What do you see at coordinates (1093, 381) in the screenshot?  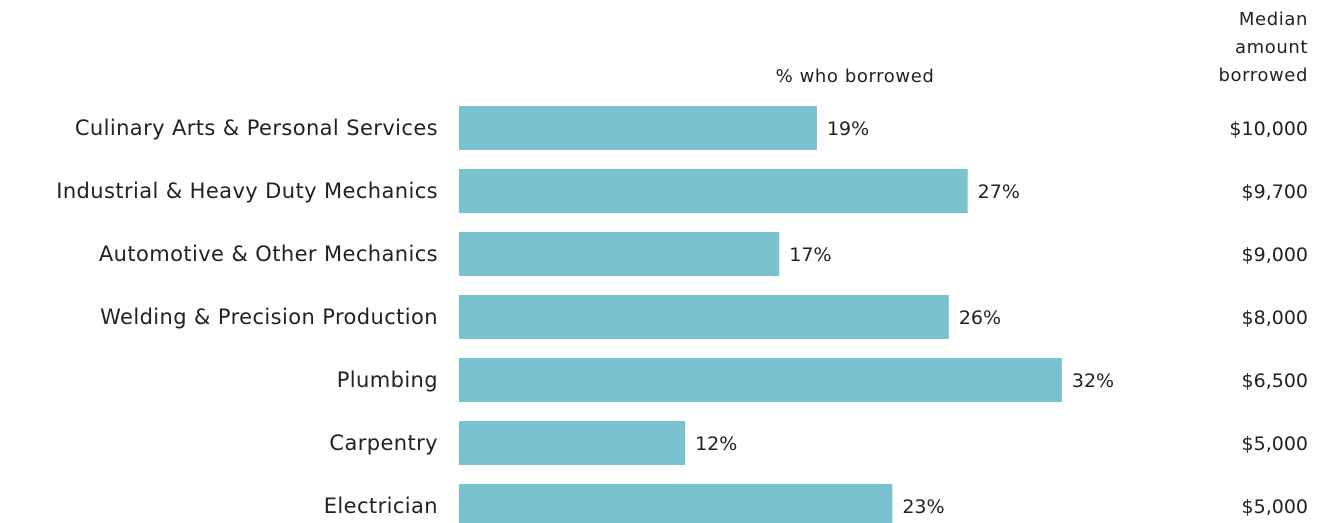 I see `value-label: 32%` at bounding box center [1093, 381].